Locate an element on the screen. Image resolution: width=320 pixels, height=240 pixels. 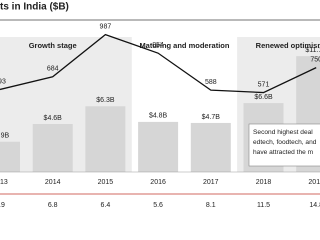
deal-value-label: 593 is located at coordinates (3, 81).